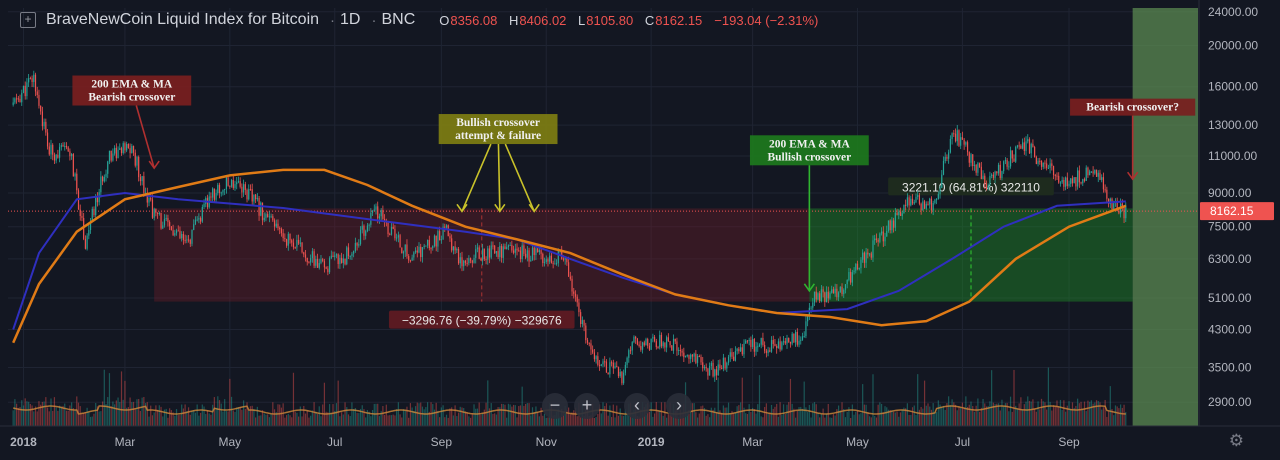 The image size is (1280, 460). I want to click on zoom-out-button: −, so click(555, 406).